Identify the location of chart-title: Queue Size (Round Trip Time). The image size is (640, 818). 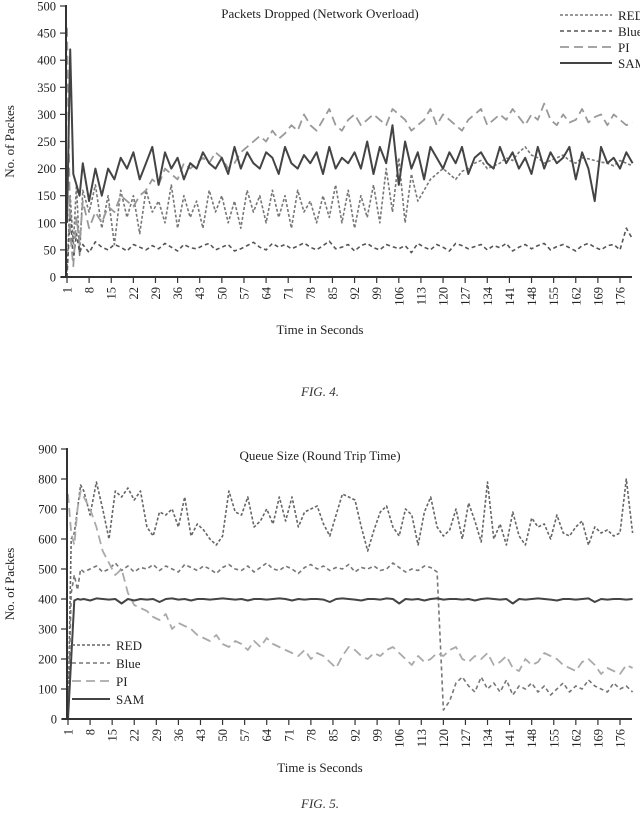
(319, 455).